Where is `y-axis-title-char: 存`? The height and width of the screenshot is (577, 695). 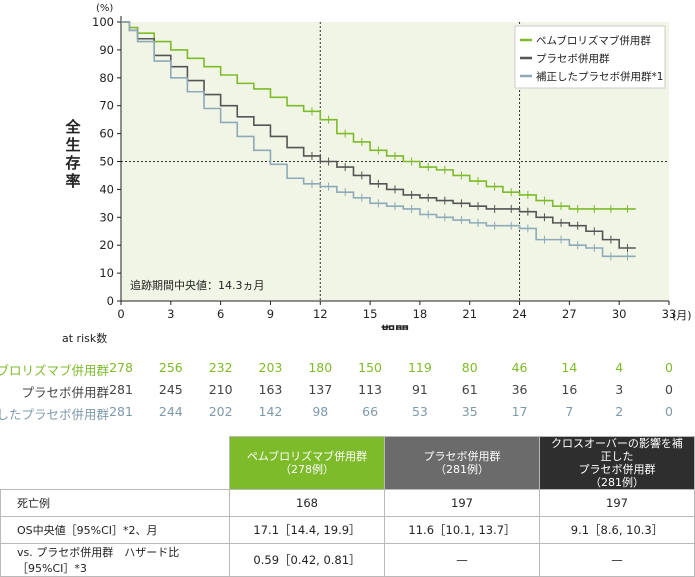
y-axis-title-char: 存 is located at coordinates (73, 163).